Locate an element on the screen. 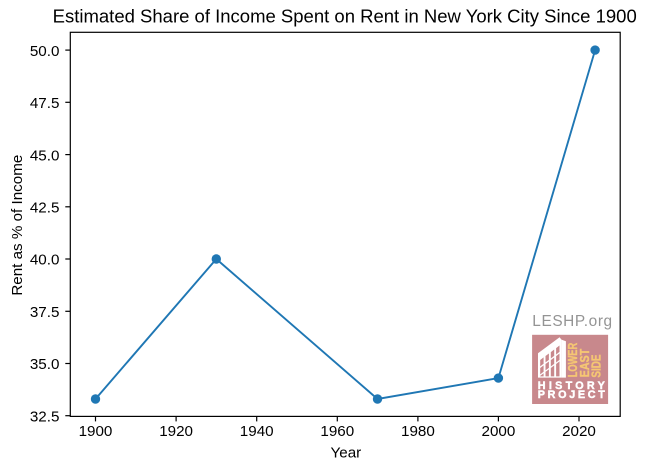  svg-text: 45.0 is located at coordinates (45, 155).